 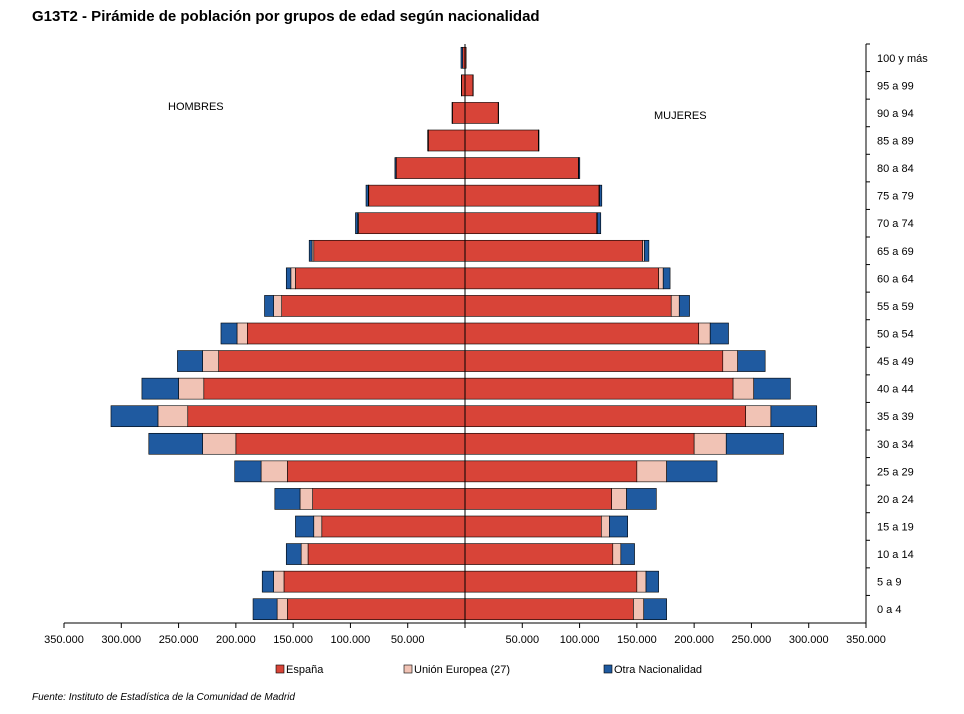 I want to click on y-tick-label: 75 a 79, so click(x=895, y=197).